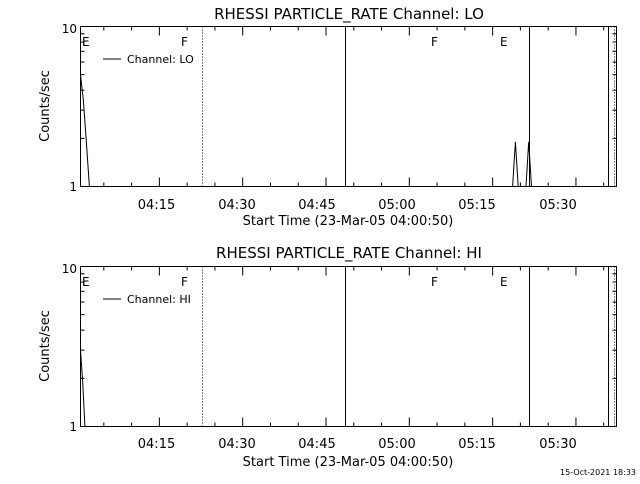 The width and height of the screenshot is (640, 484). I want to click on panel-lo-xtick-label-0430: 04:30, so click(236, 205).